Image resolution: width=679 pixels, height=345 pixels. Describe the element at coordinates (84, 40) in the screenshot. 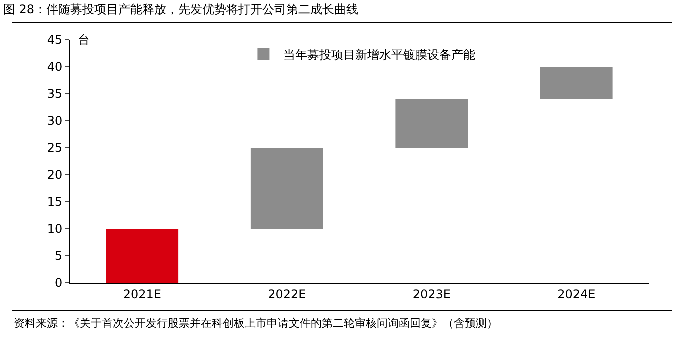

I see `y-axis-title: 台` at that location.